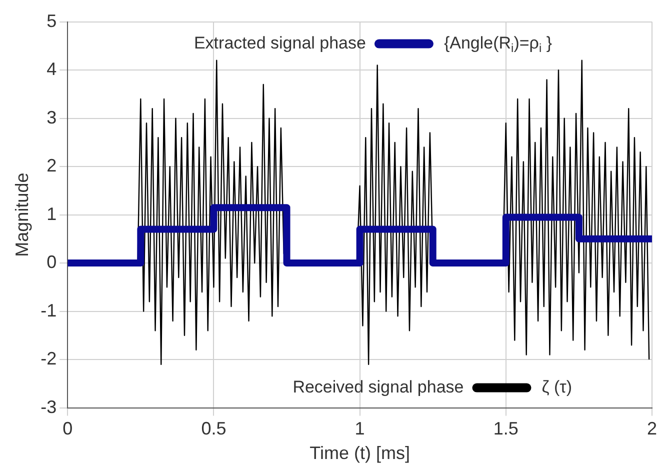 This screenshot has height=473, width=670. What do you see at coordinates (51, 117) in the screenshot?
I see `y-tick-label: 3` at bounding box center [51, 117].